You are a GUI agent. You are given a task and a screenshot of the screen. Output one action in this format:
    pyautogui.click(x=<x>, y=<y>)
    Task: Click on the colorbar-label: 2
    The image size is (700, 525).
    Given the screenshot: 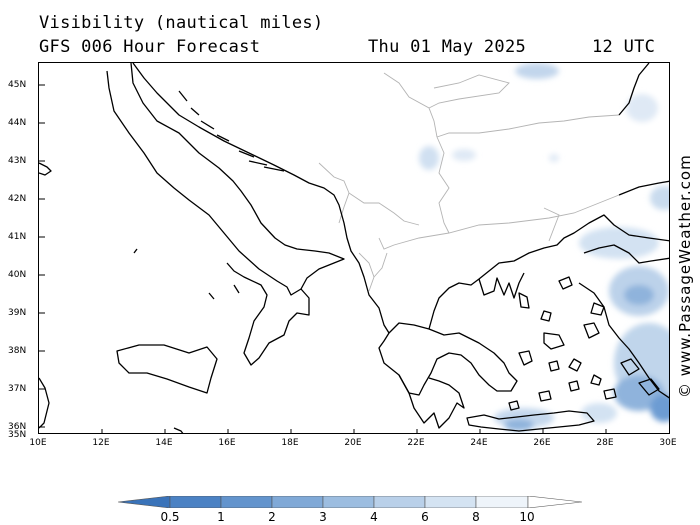 What is the action you would take?
    pyautogui.click(x=272, y=517)
    